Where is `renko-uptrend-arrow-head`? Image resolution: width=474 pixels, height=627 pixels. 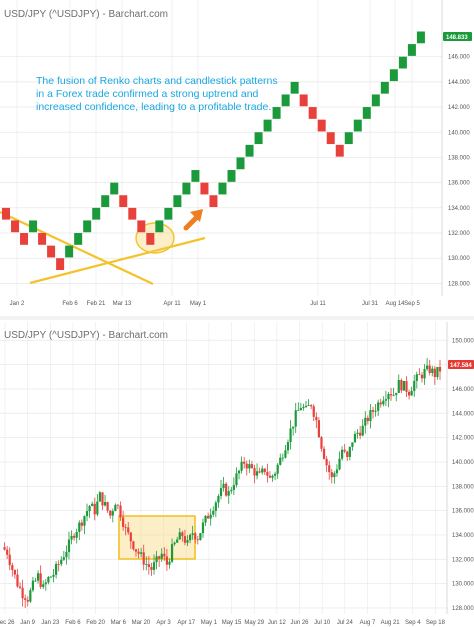
renko-uptrend-arrow-head is located at coordinates (196, 215).